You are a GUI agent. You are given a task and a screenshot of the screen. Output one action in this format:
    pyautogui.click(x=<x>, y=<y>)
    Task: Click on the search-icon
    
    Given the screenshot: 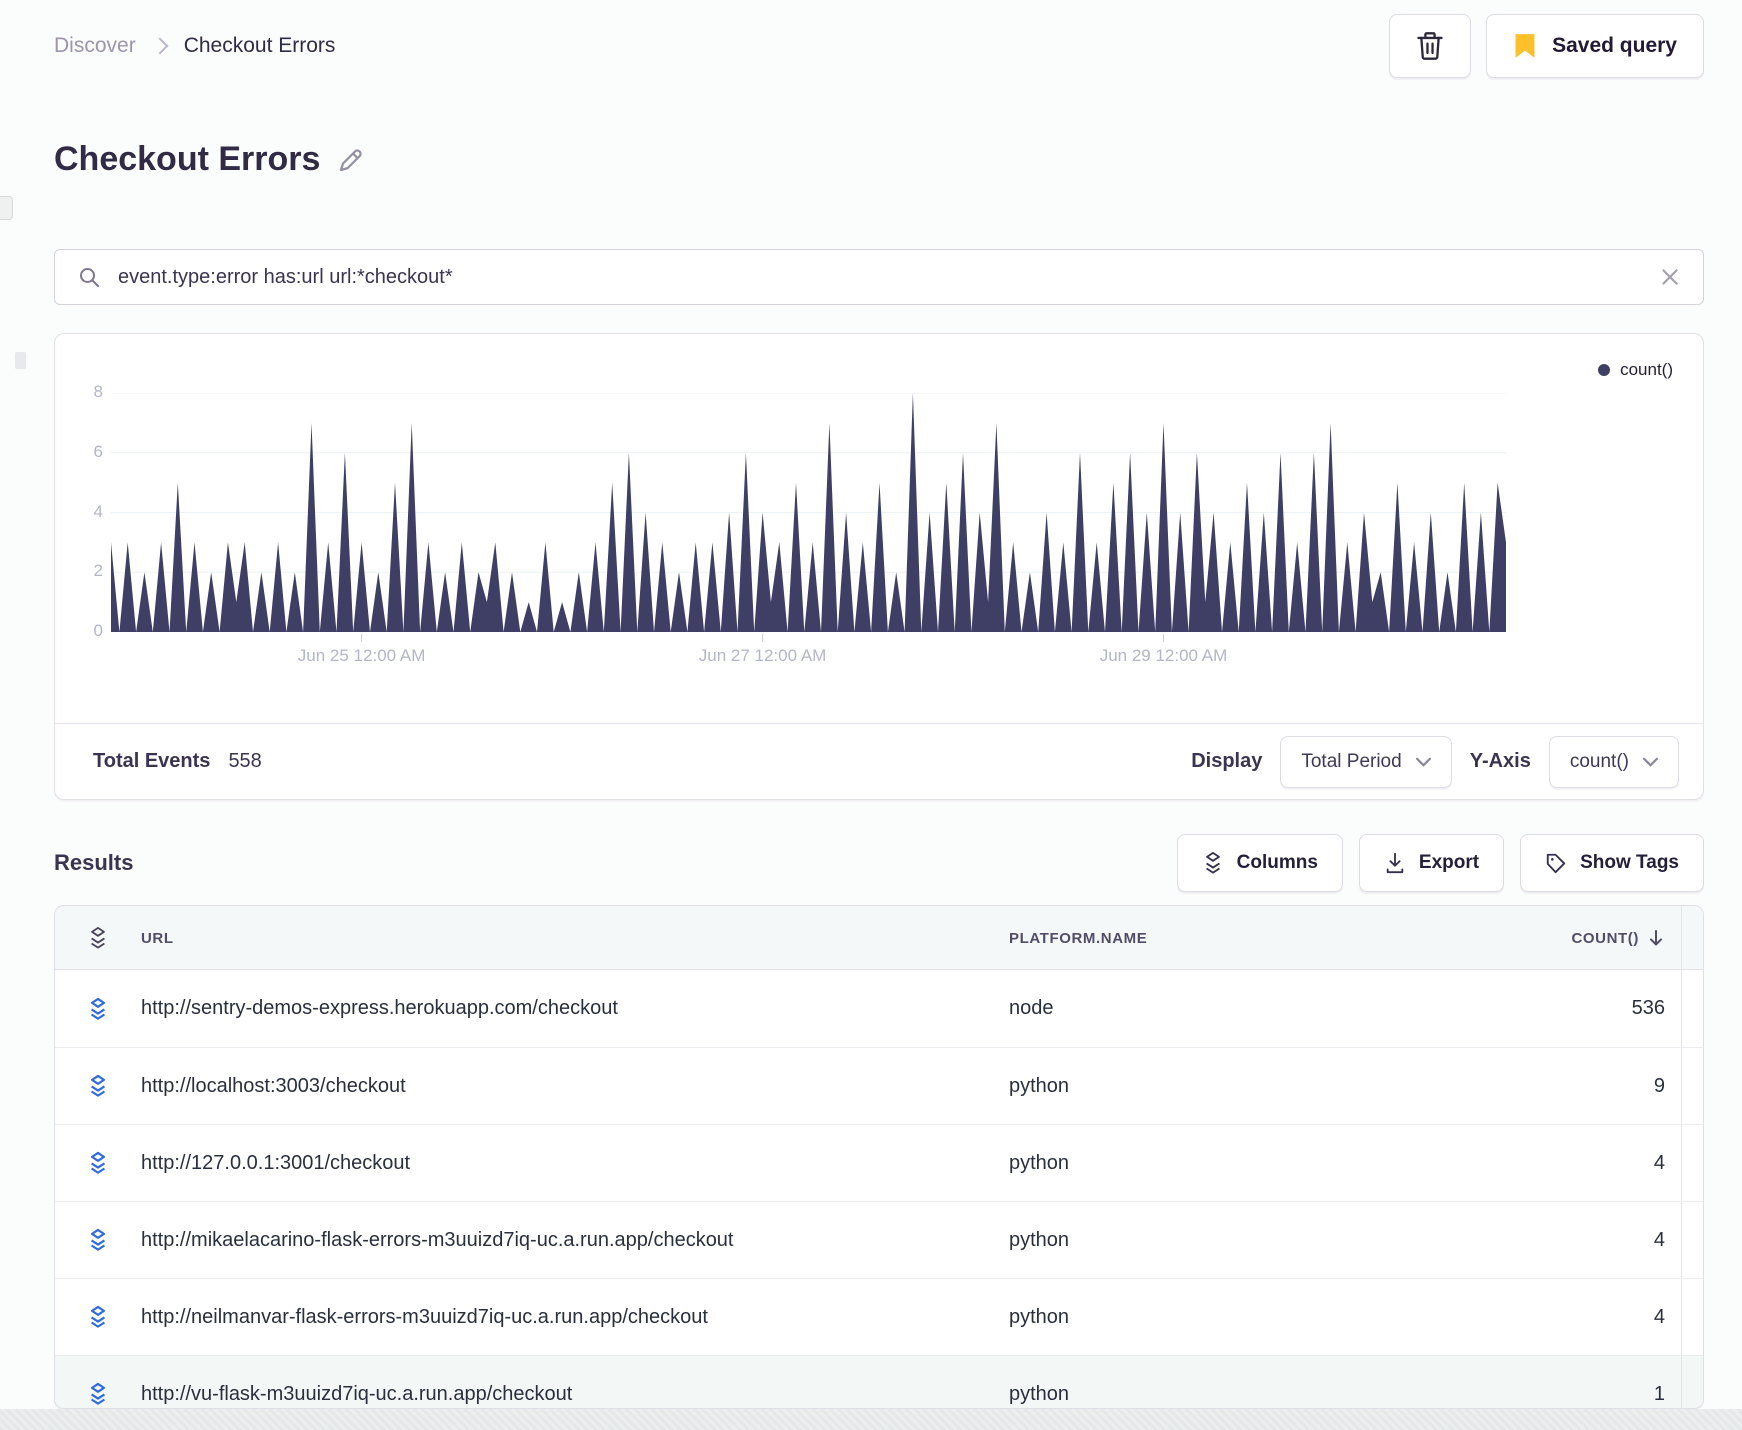 What is the action you would take?
    pyautogui.click(x=89, y=277)
    